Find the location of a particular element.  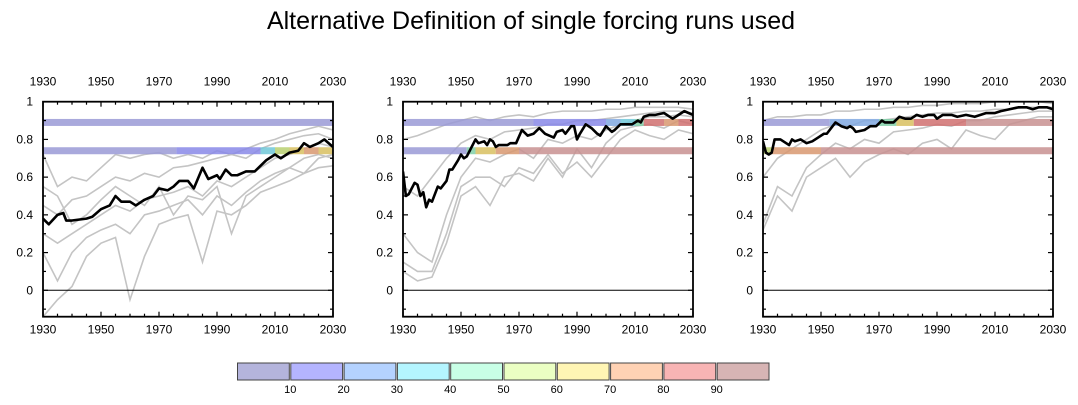

plot-frame is located at coordinates (908, 209).